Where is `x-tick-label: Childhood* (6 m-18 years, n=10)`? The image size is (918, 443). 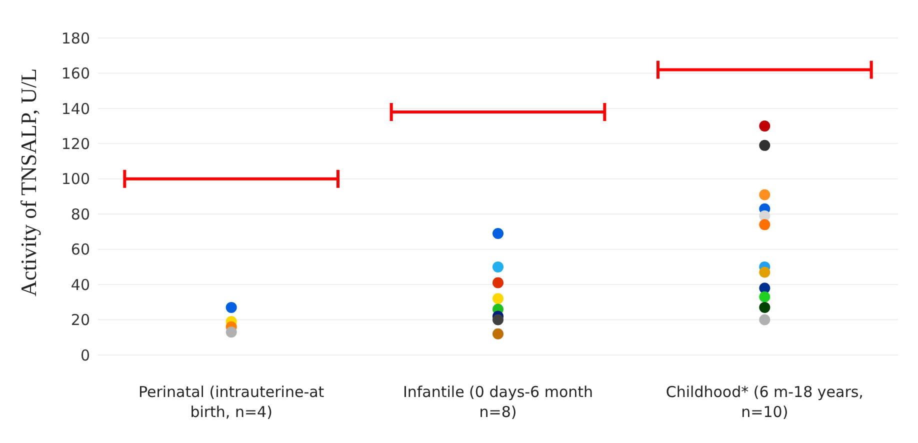
x-tick-label: Childhood* (6 m-18 years, n=10) is located at coordinates (765, 402).